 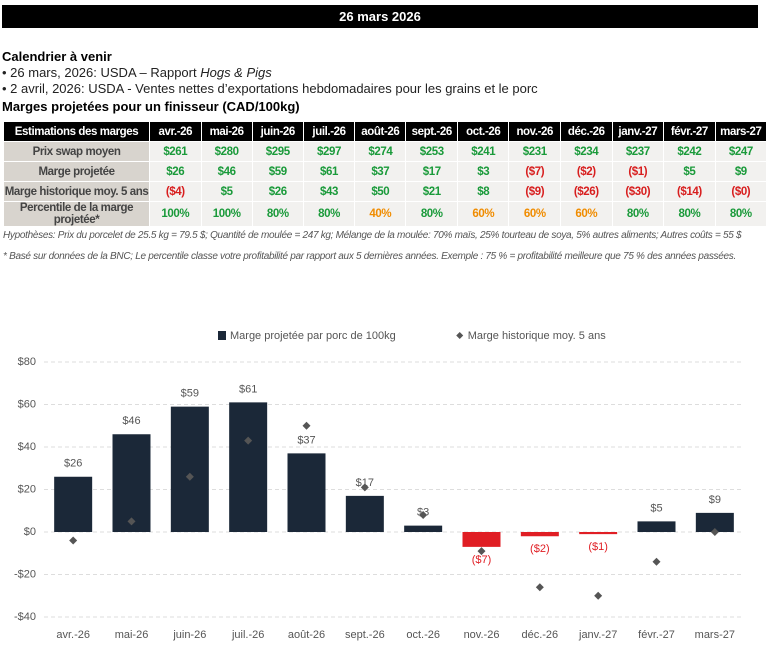 What do you see at coordinates (483, 171) in the screenshot?
I see `table-cell: $3` at bounding box center [483, 171].